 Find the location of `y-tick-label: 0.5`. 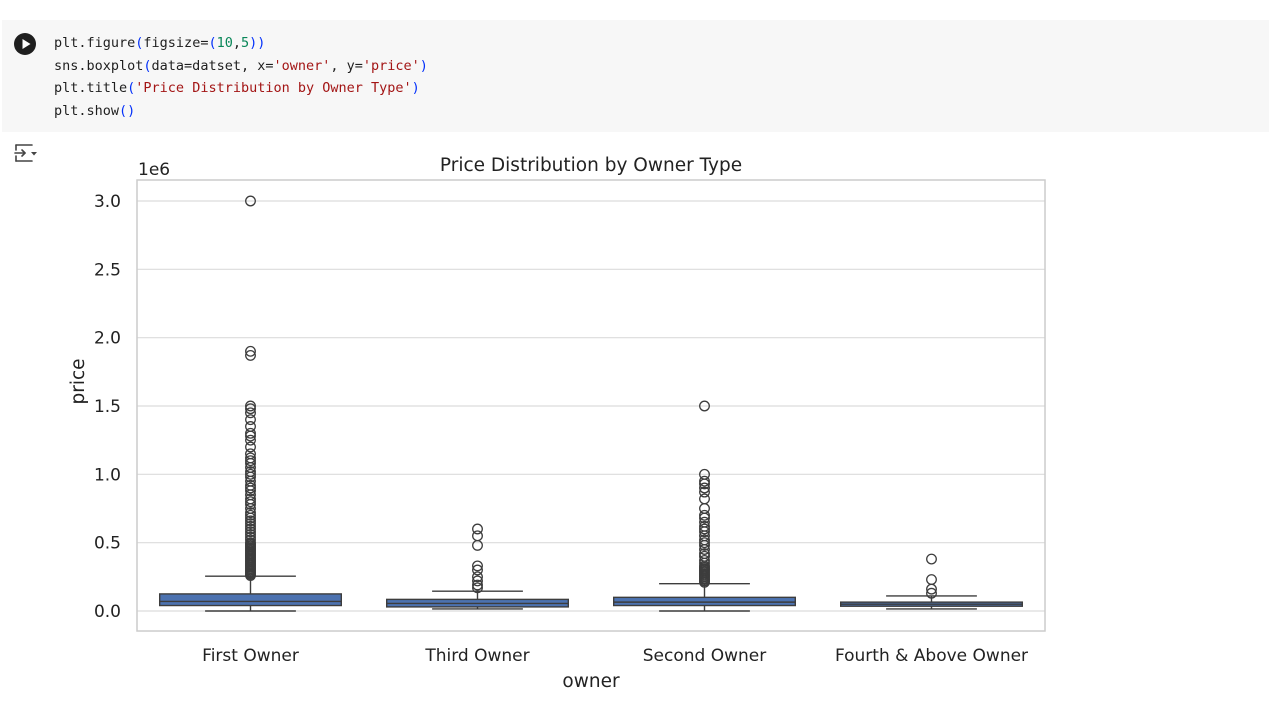

y-tick-label: 0.5 is located at coordinates (107, 544).